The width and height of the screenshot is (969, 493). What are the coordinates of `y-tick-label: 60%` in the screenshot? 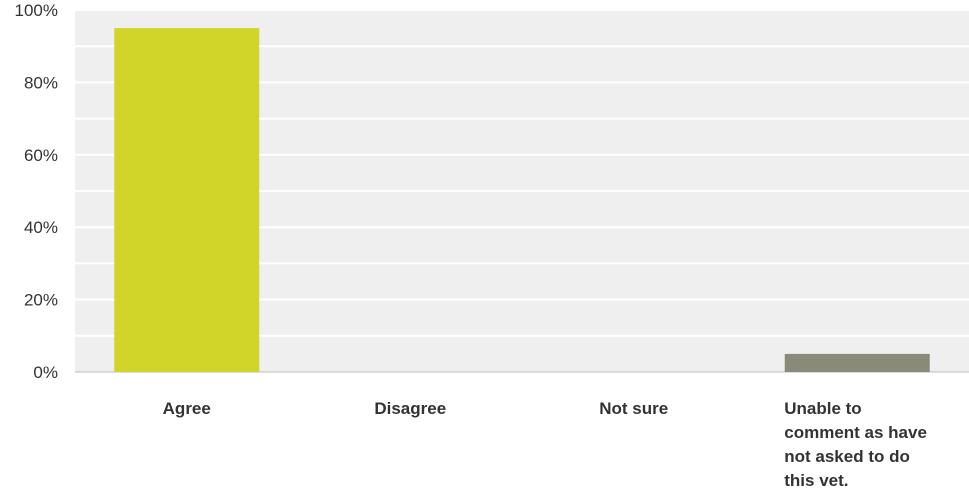 It's located at (41, 155).